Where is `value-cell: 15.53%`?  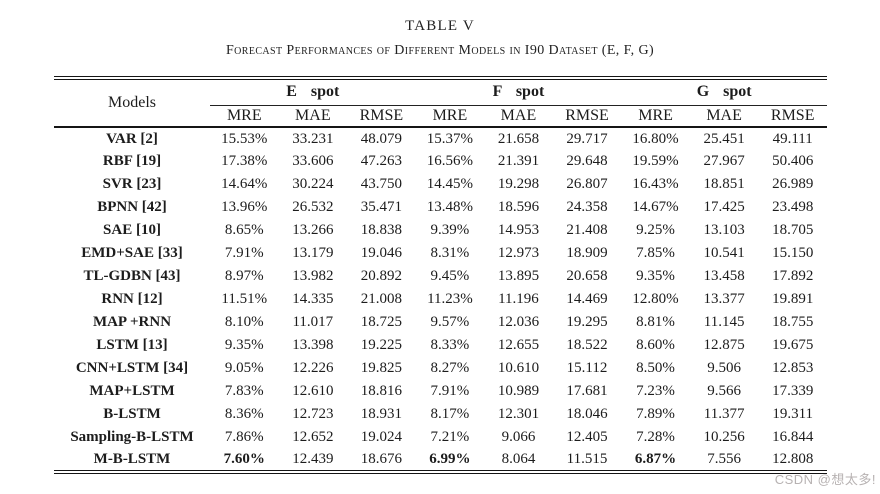 value-cell: 15.53% is located at coordinates (244, 138).